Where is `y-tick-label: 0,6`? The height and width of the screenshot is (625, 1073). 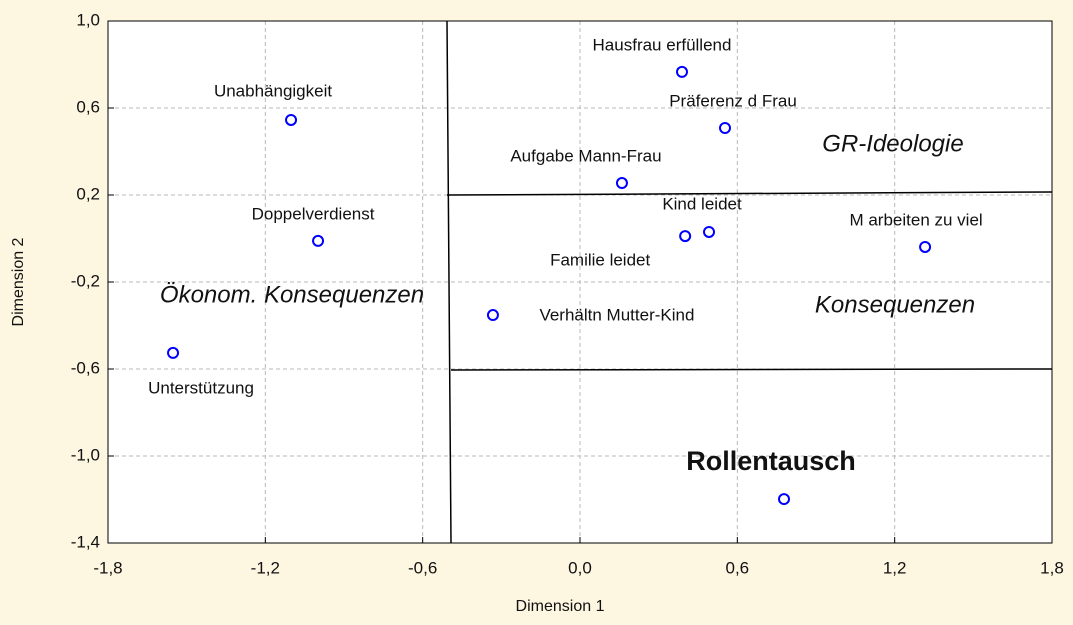 y-tick-label: 0,6 is located at coordinates (88, 106).